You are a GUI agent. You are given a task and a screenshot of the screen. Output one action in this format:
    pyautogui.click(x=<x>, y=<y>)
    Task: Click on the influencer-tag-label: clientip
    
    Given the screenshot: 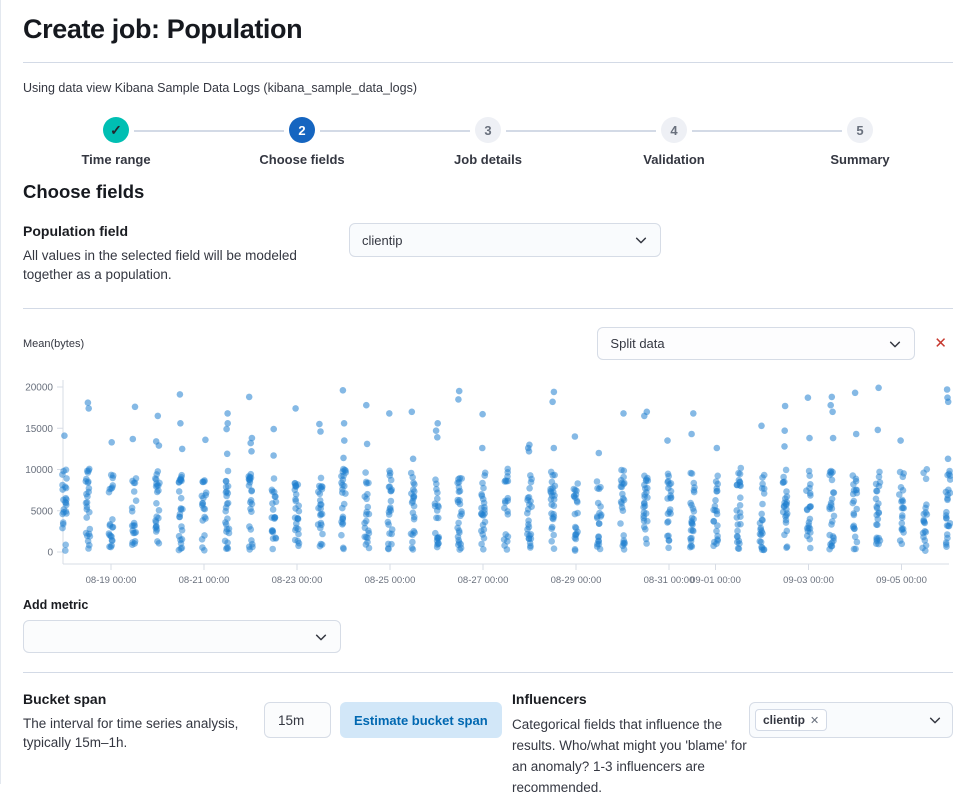 What is the action you would take?
    pyautogui.click(x=784, y=720)
    